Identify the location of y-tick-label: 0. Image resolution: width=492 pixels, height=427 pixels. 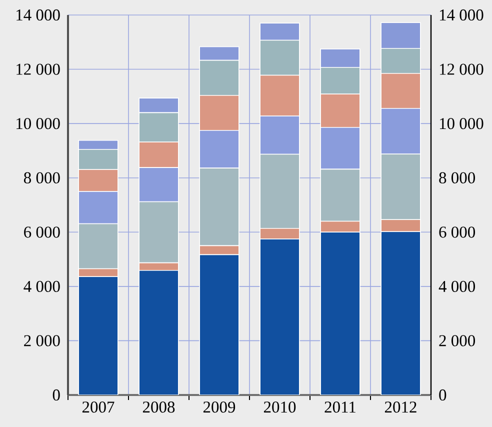
(56, 395).